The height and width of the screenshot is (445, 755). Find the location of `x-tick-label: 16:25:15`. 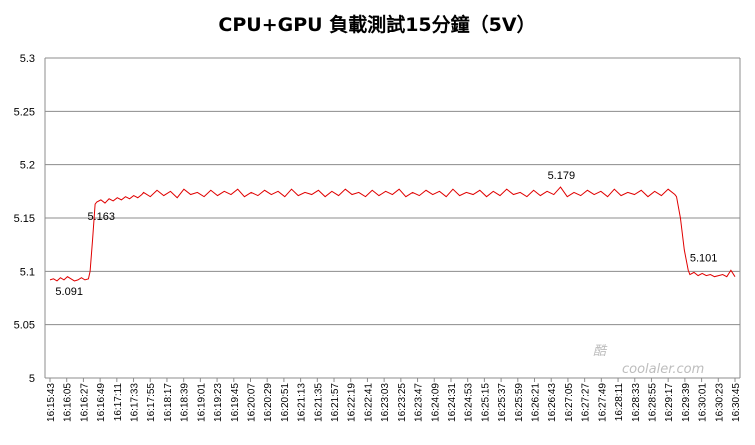

x-tick-label: 16:25:15 is located at coordinates (485, 402).